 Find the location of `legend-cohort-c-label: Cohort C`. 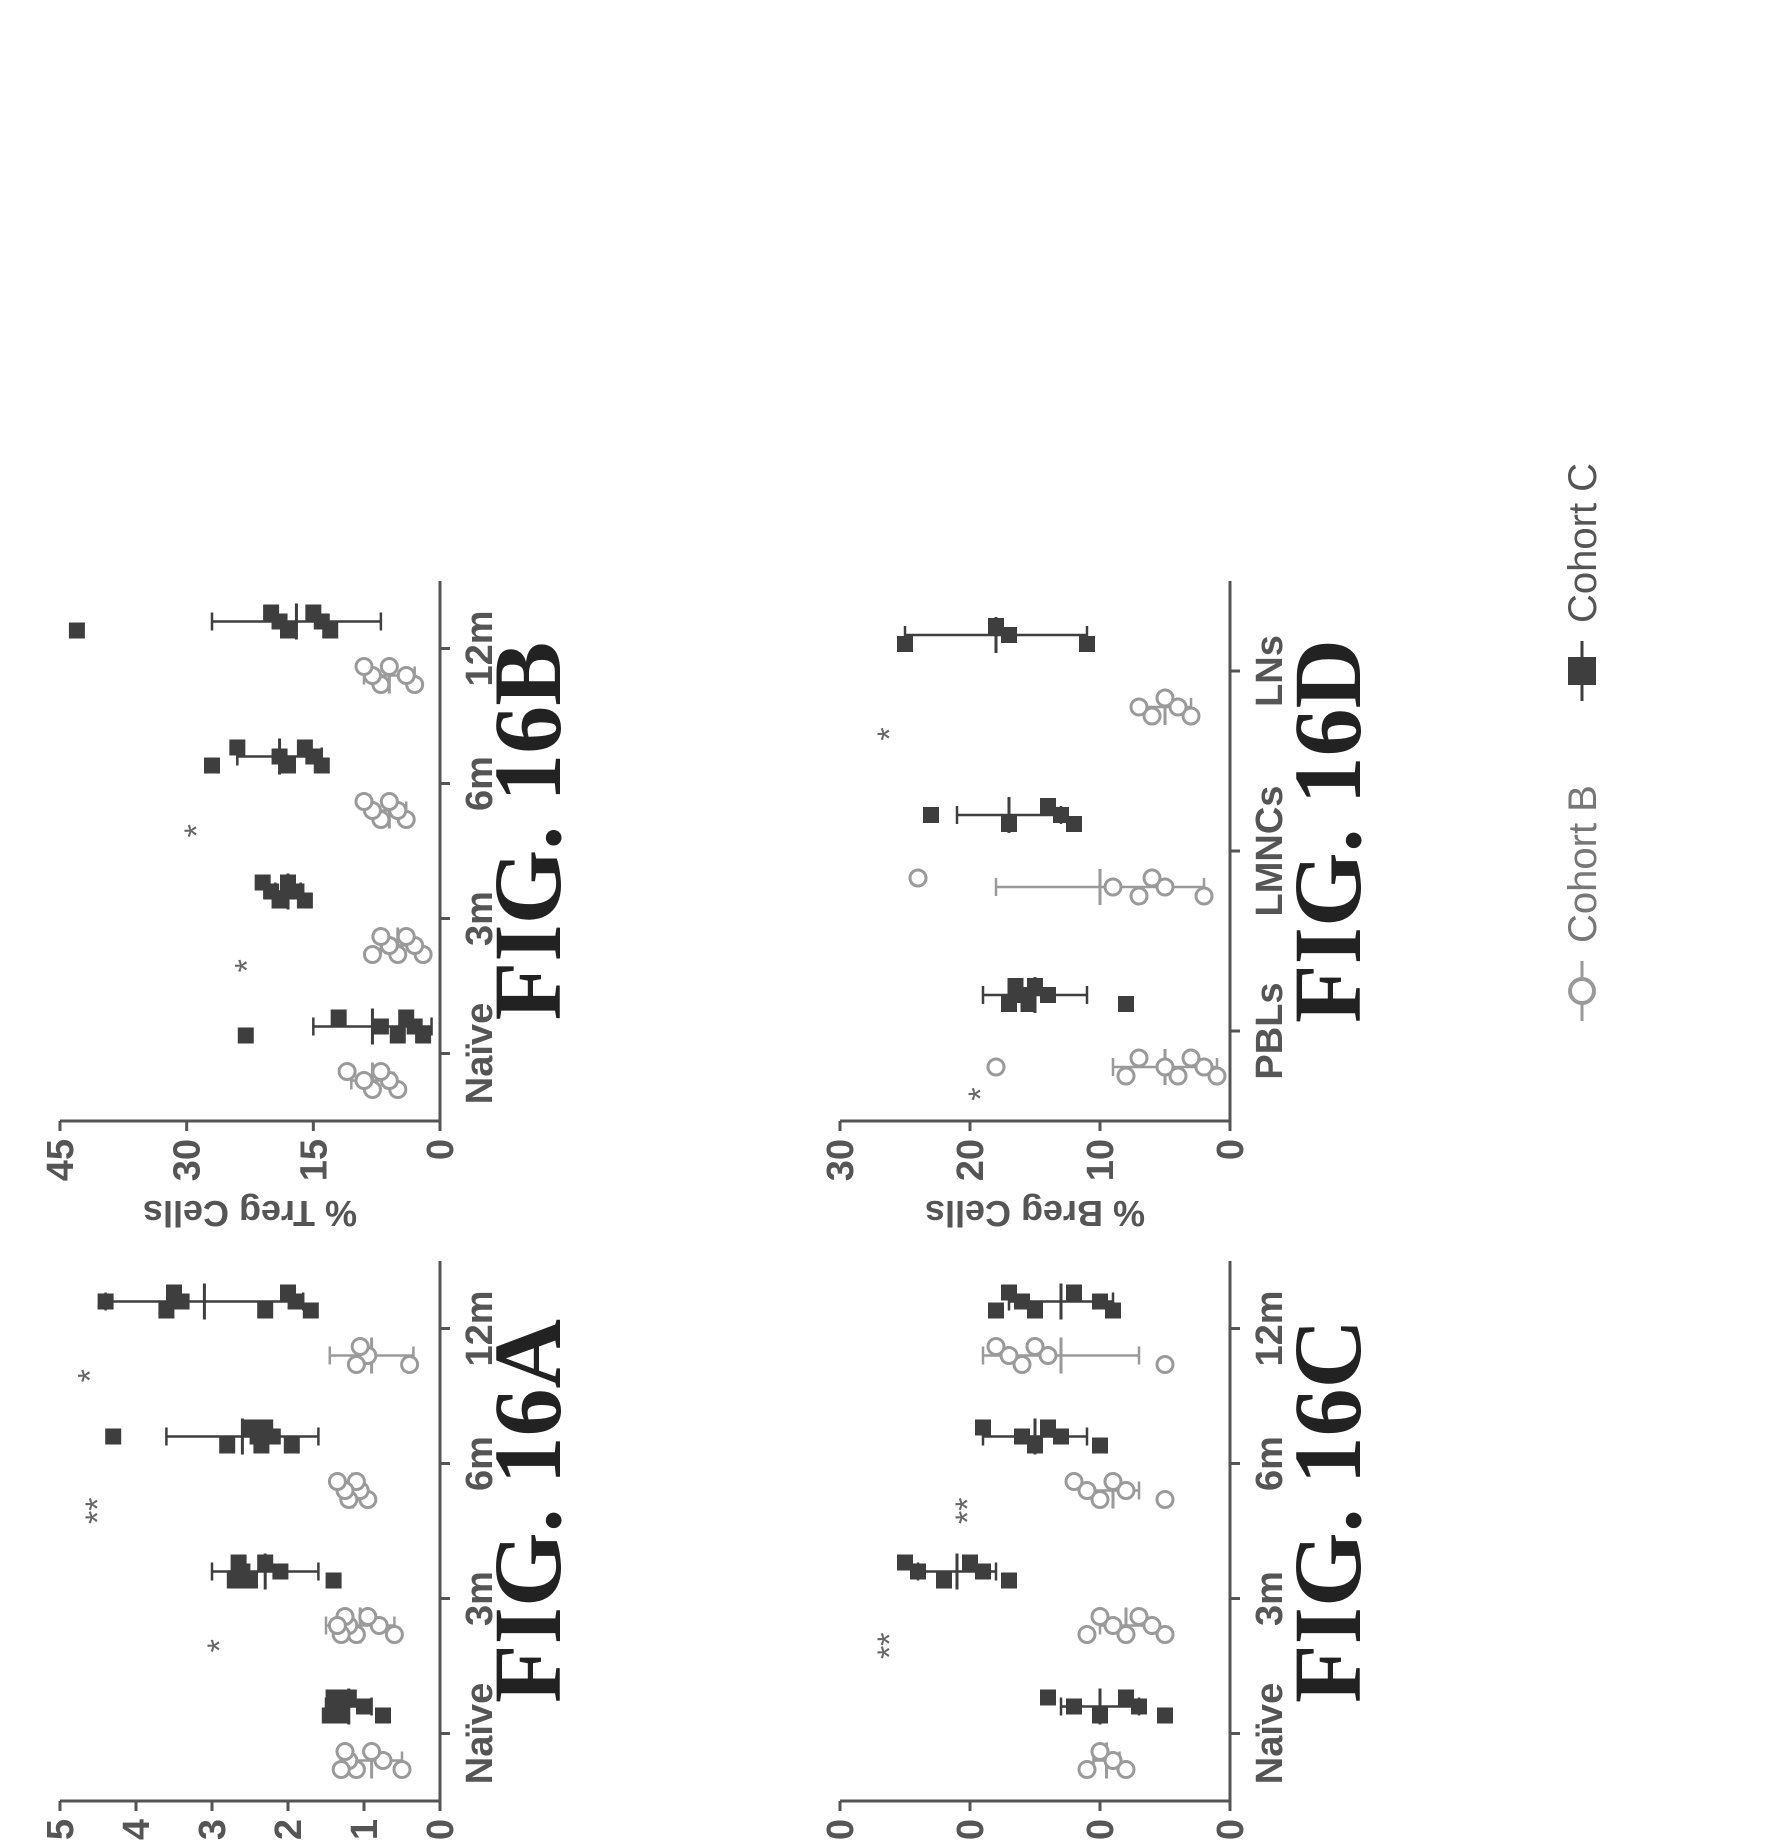

legend-cohort-c-label: Cohort C is located at coordinates (1583, 543).